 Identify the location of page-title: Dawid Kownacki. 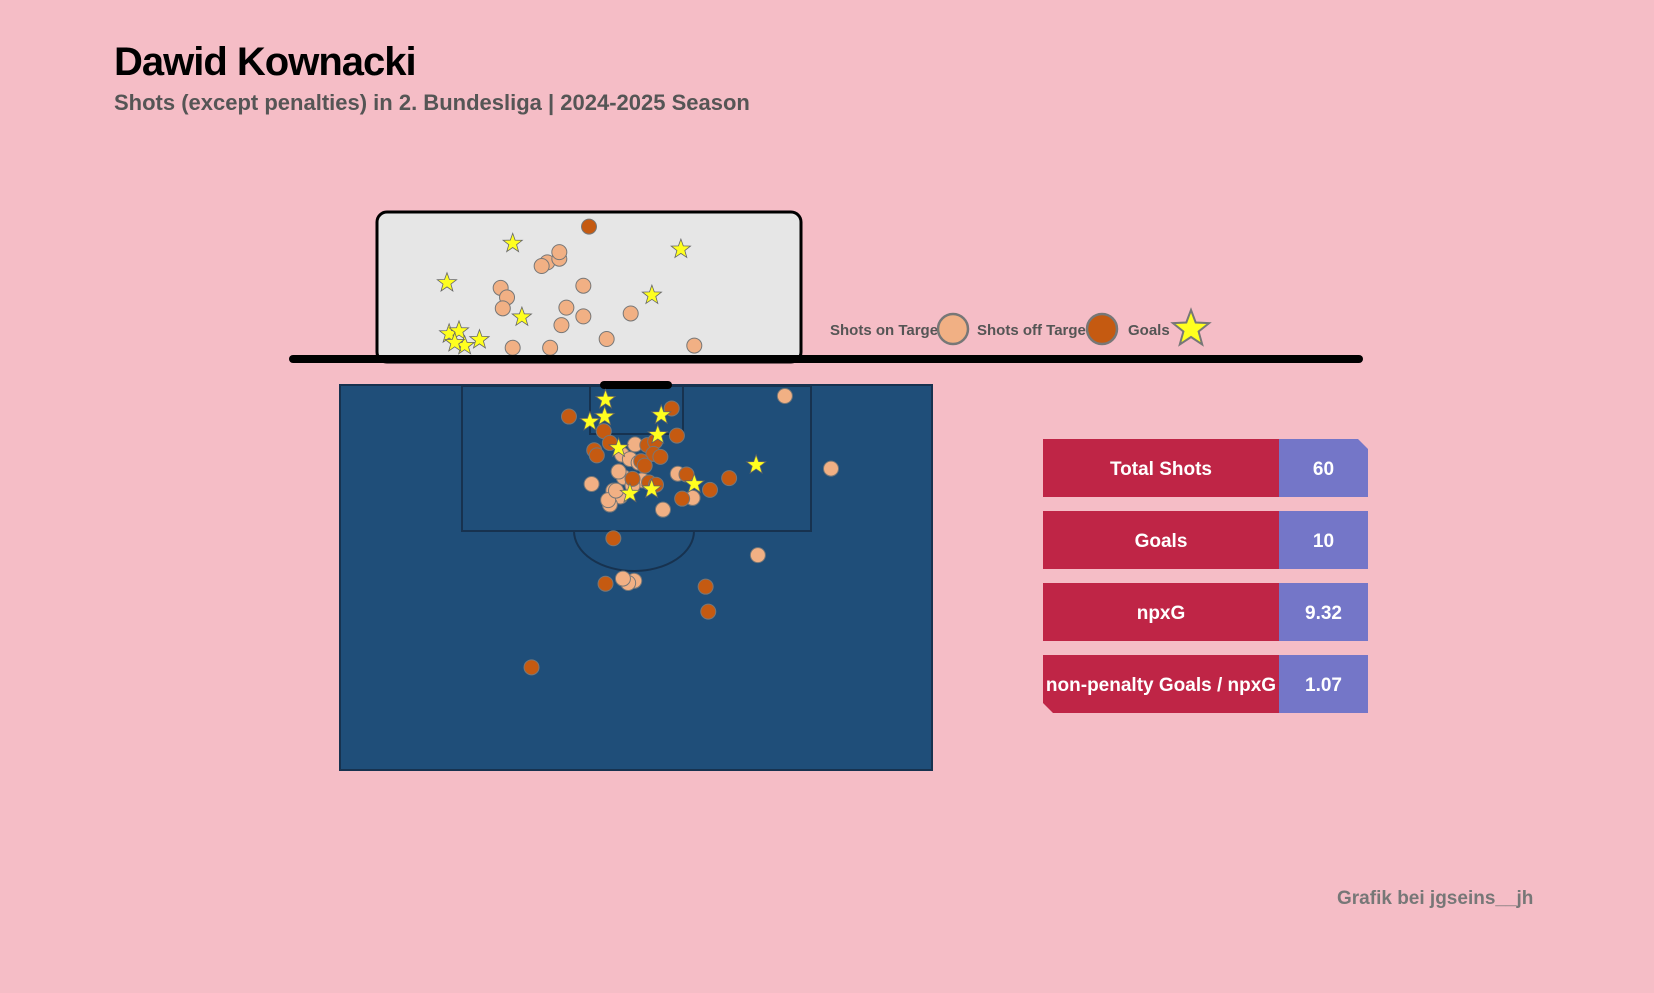
(265, 62).